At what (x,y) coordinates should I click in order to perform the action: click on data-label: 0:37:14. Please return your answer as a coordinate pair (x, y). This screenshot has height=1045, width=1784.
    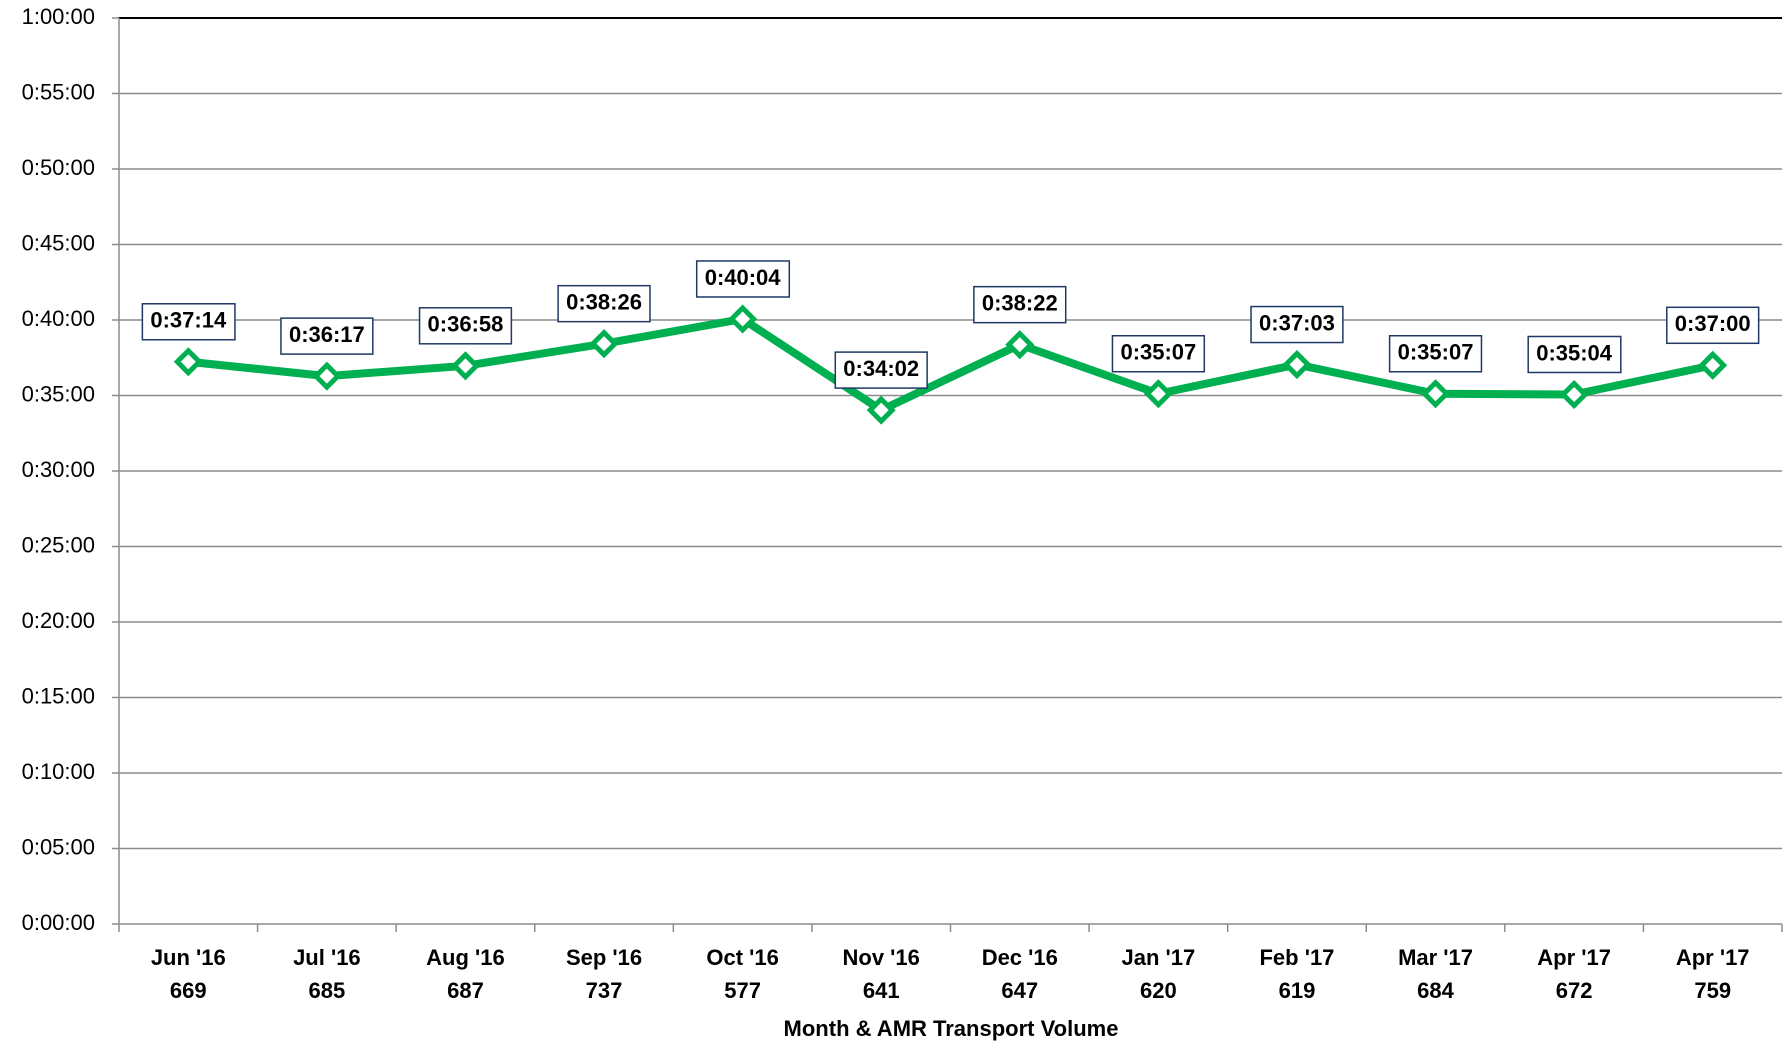
    Looking at the image, I should click on (188, 320).